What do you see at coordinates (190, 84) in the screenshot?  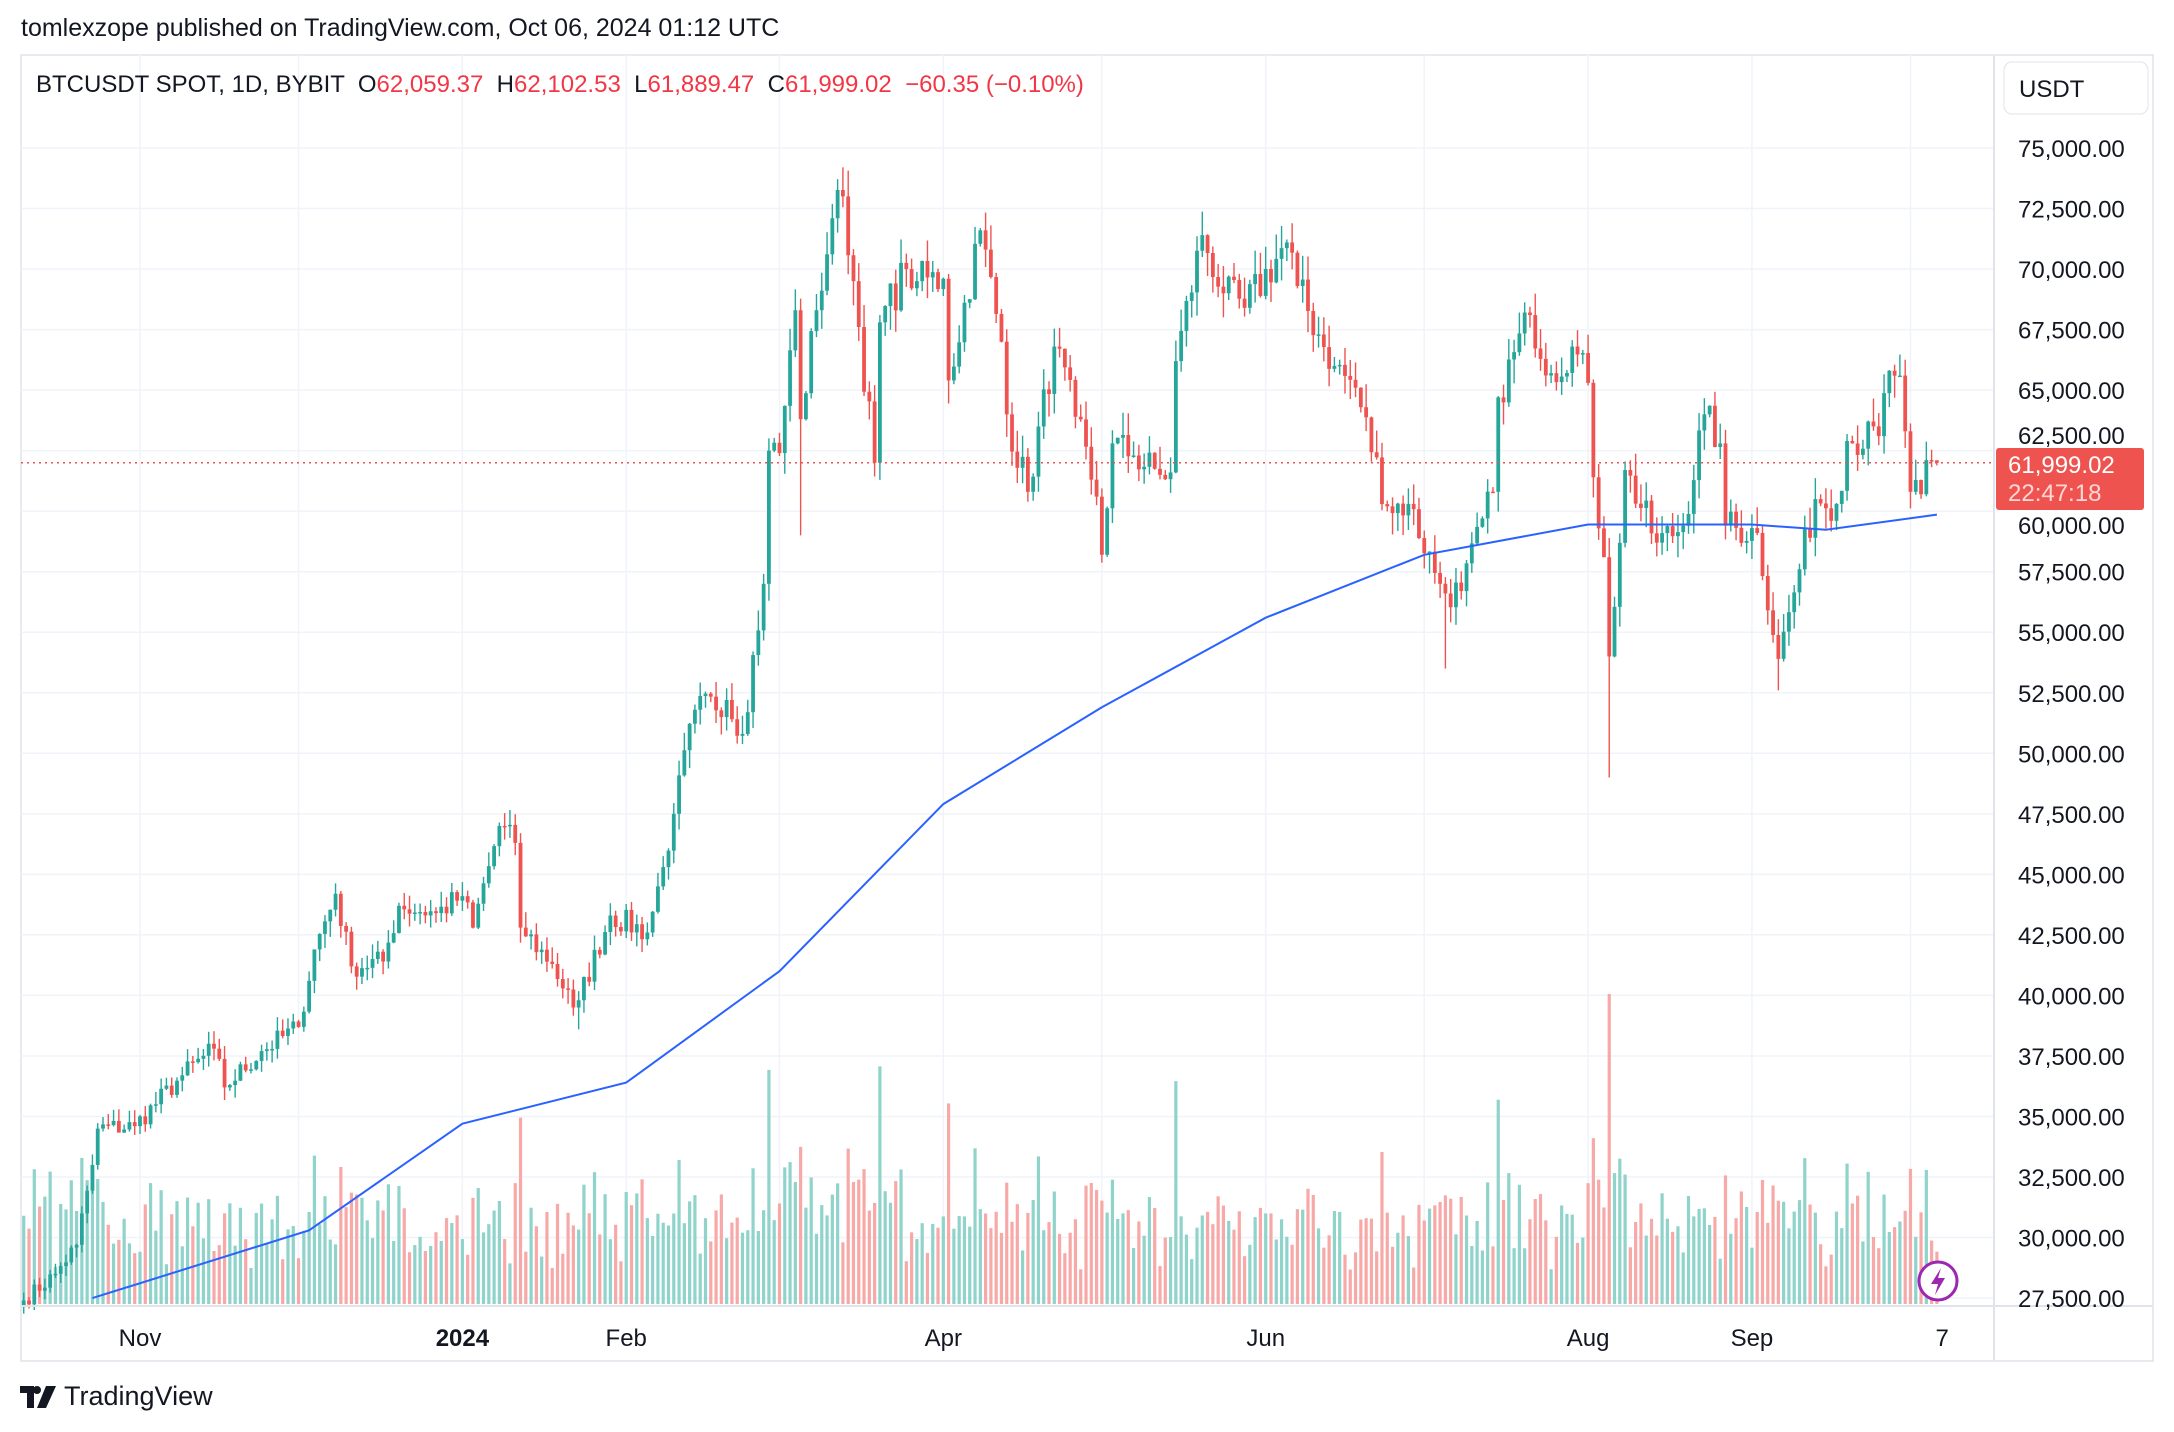 I see `symbol-name: BTCUSDT SPOT, 1D, BYBIT` at bounding box center [190, 84].